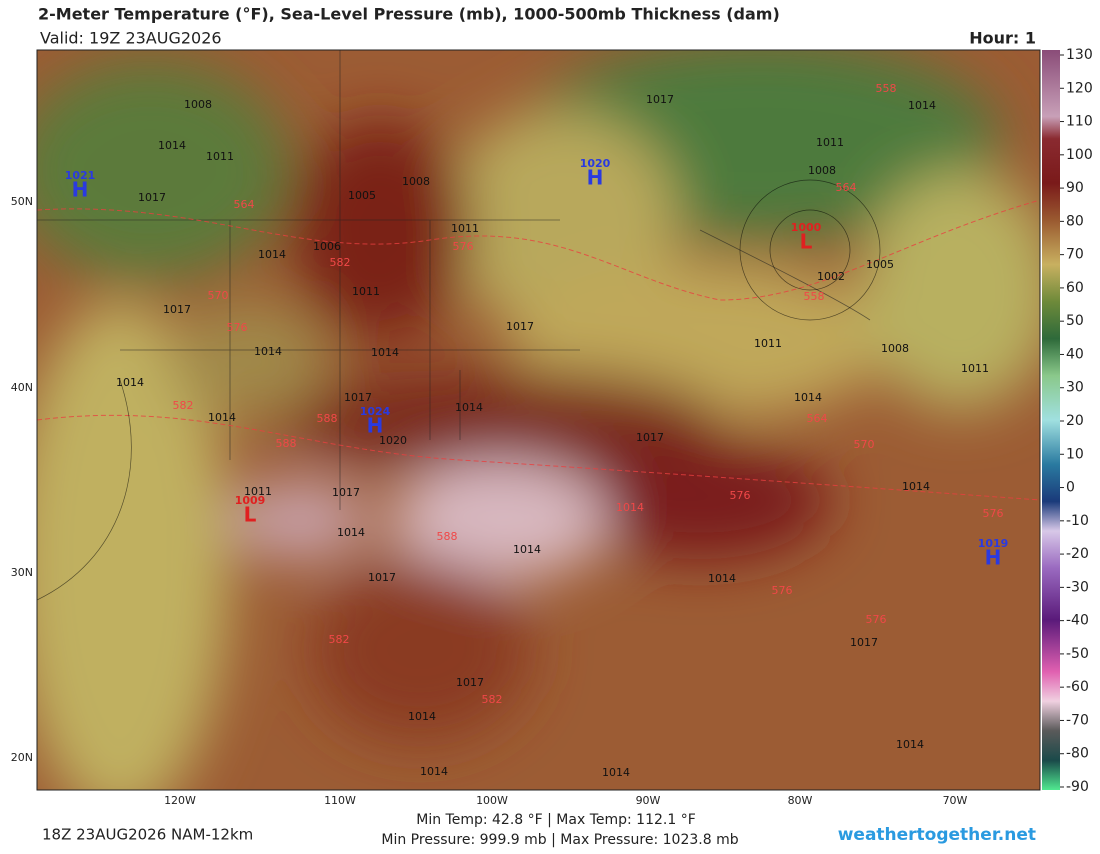  What do you see at coordinates (1075, 388) in the screenshot?
I see `colorbar-label: 30` at bounding box center [1075, 388].